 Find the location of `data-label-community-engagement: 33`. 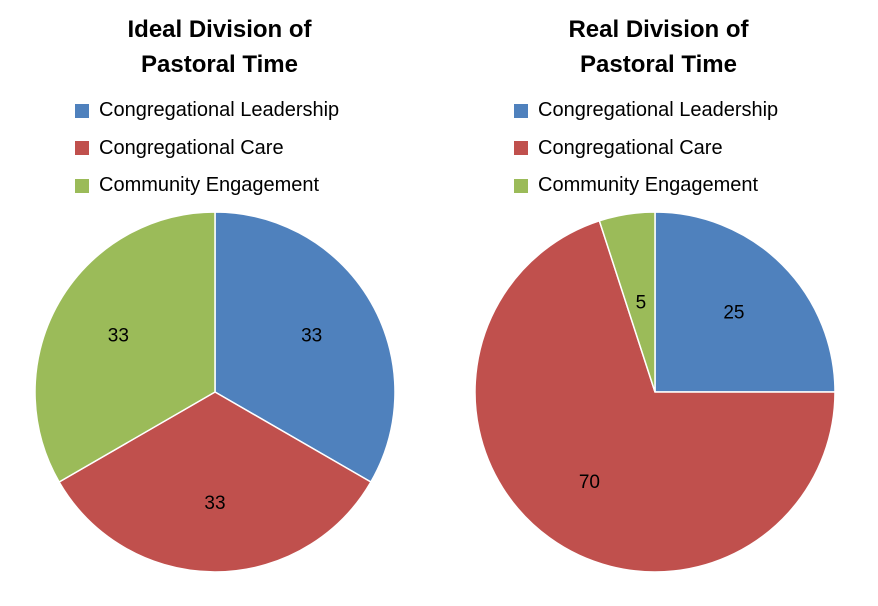

data-label-community-engagement: 33 is located at coordinates (118, 336).